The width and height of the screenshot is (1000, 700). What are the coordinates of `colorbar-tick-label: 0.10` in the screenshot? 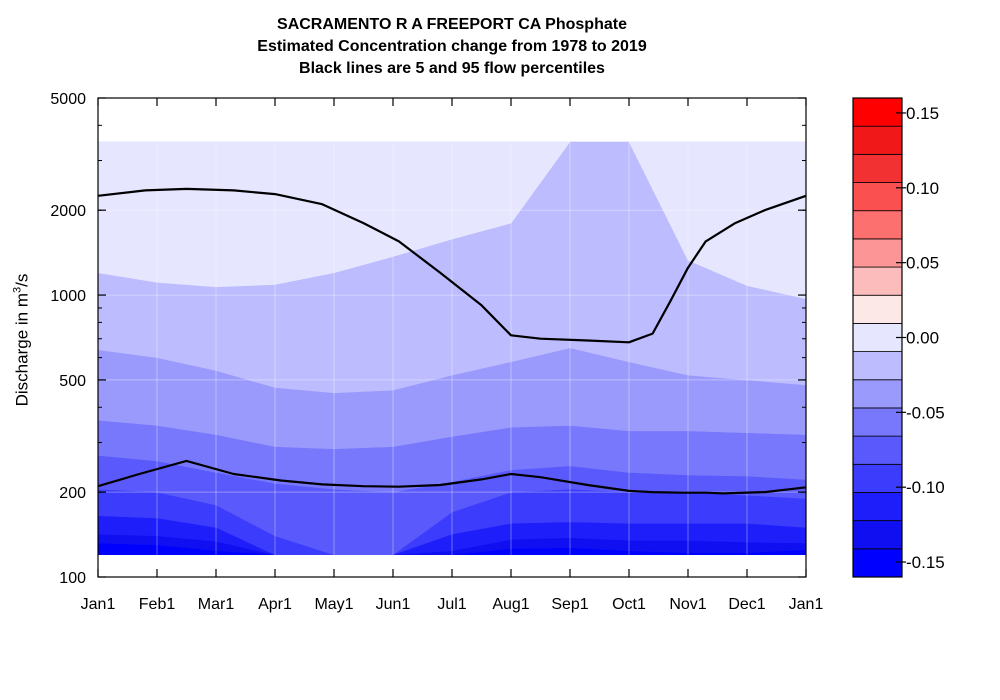 It's located at (922, 188).